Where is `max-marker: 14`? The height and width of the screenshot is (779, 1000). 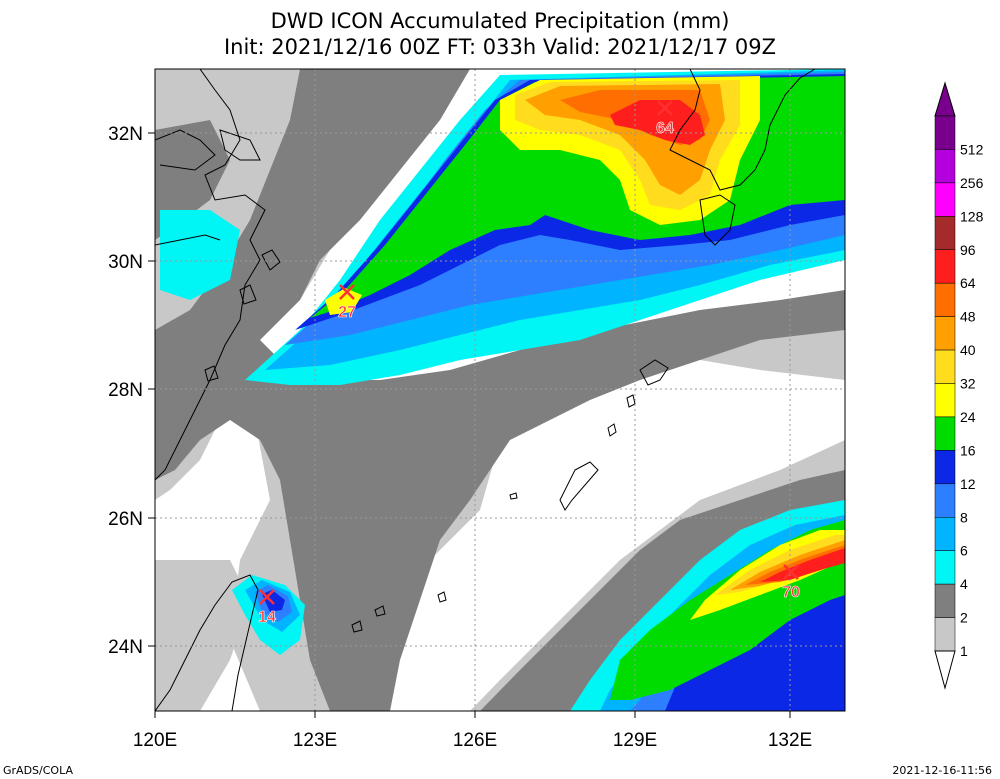
max-marker: 14 is located at coordinates (267, 607).